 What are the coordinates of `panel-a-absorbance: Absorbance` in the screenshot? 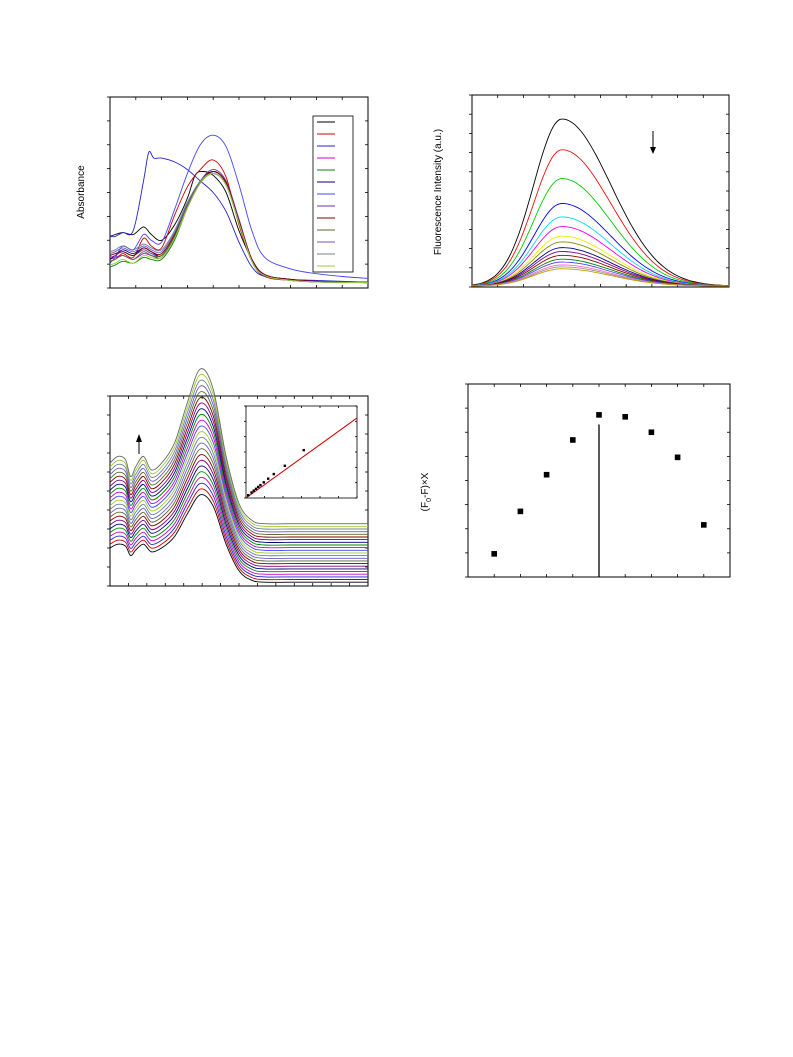 It's located at (222, 192).